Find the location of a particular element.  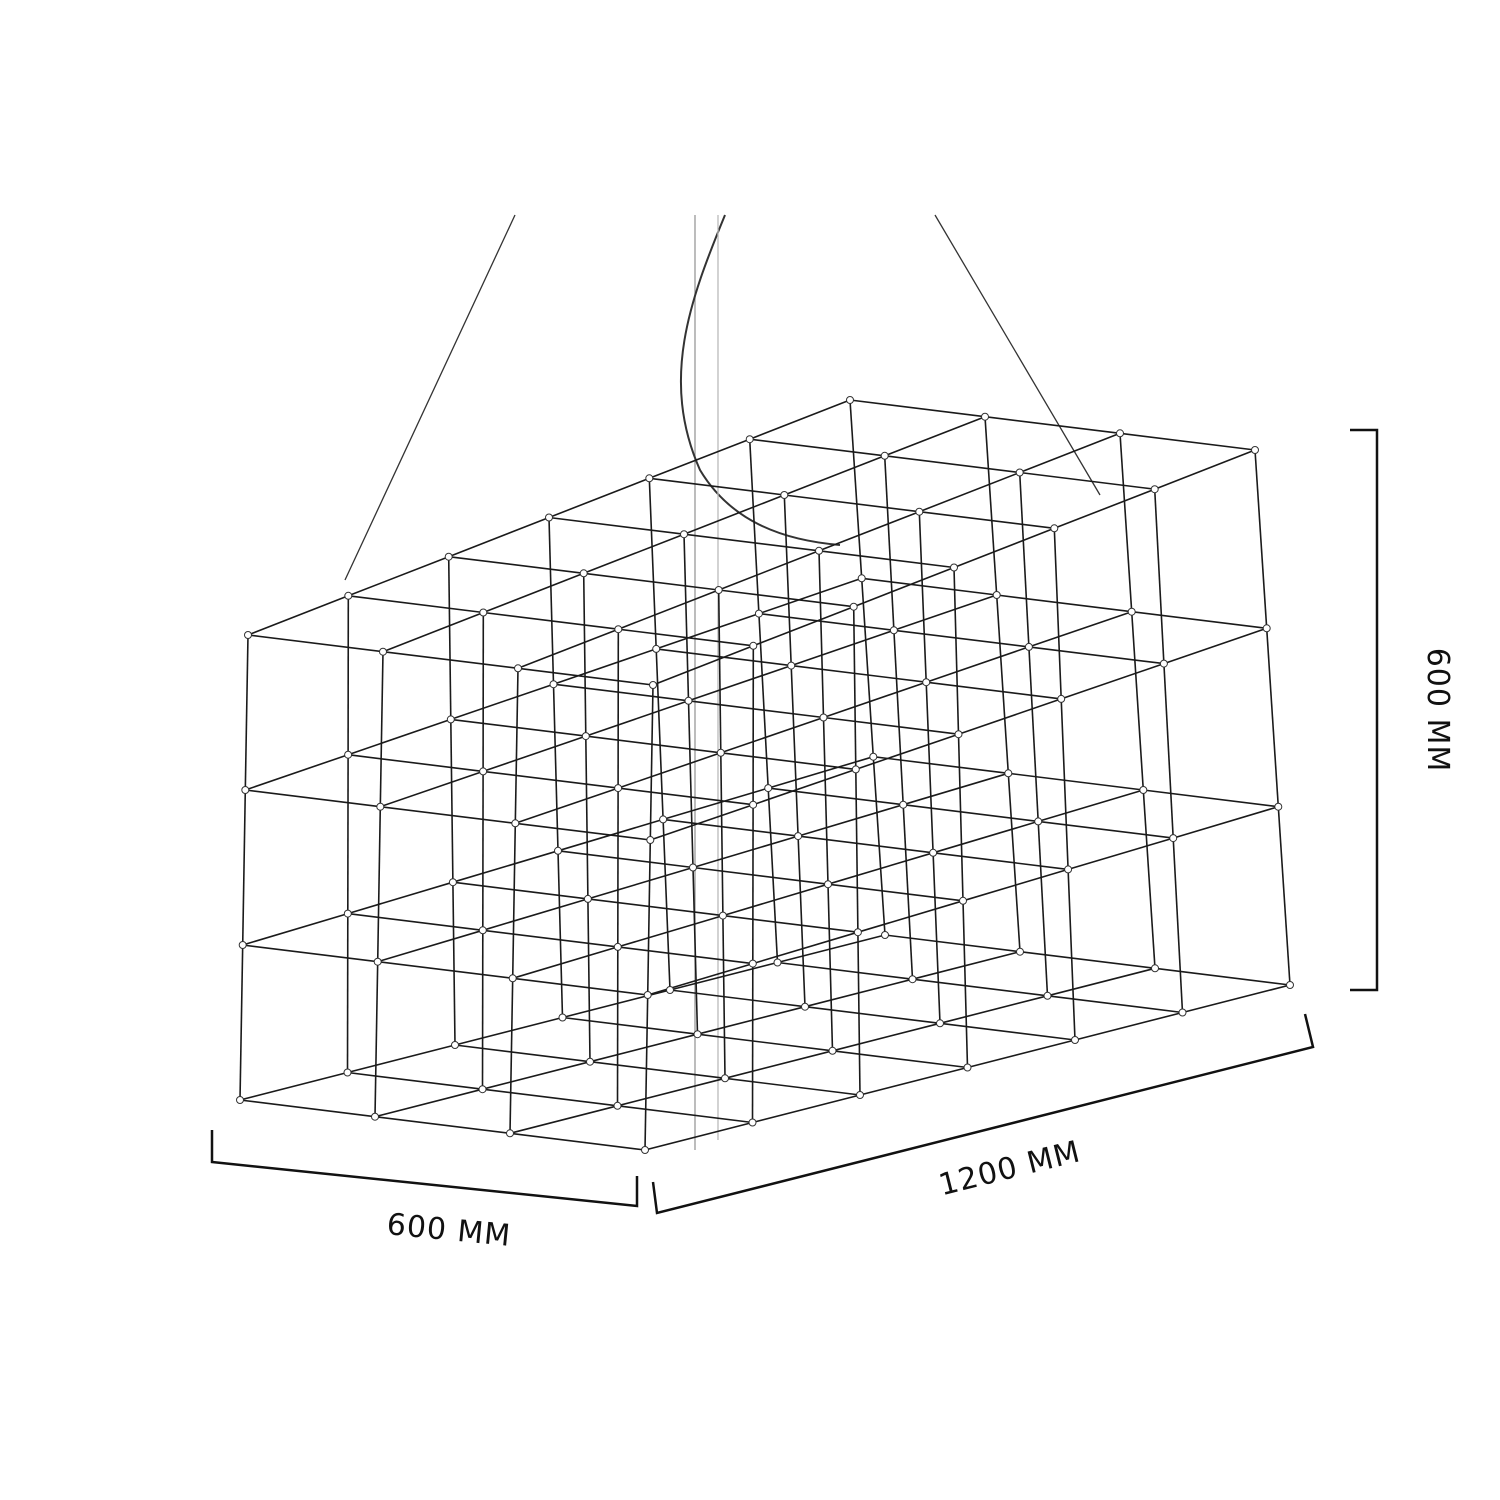

height-label: 600 MM is located at coordinates (1437, 710).